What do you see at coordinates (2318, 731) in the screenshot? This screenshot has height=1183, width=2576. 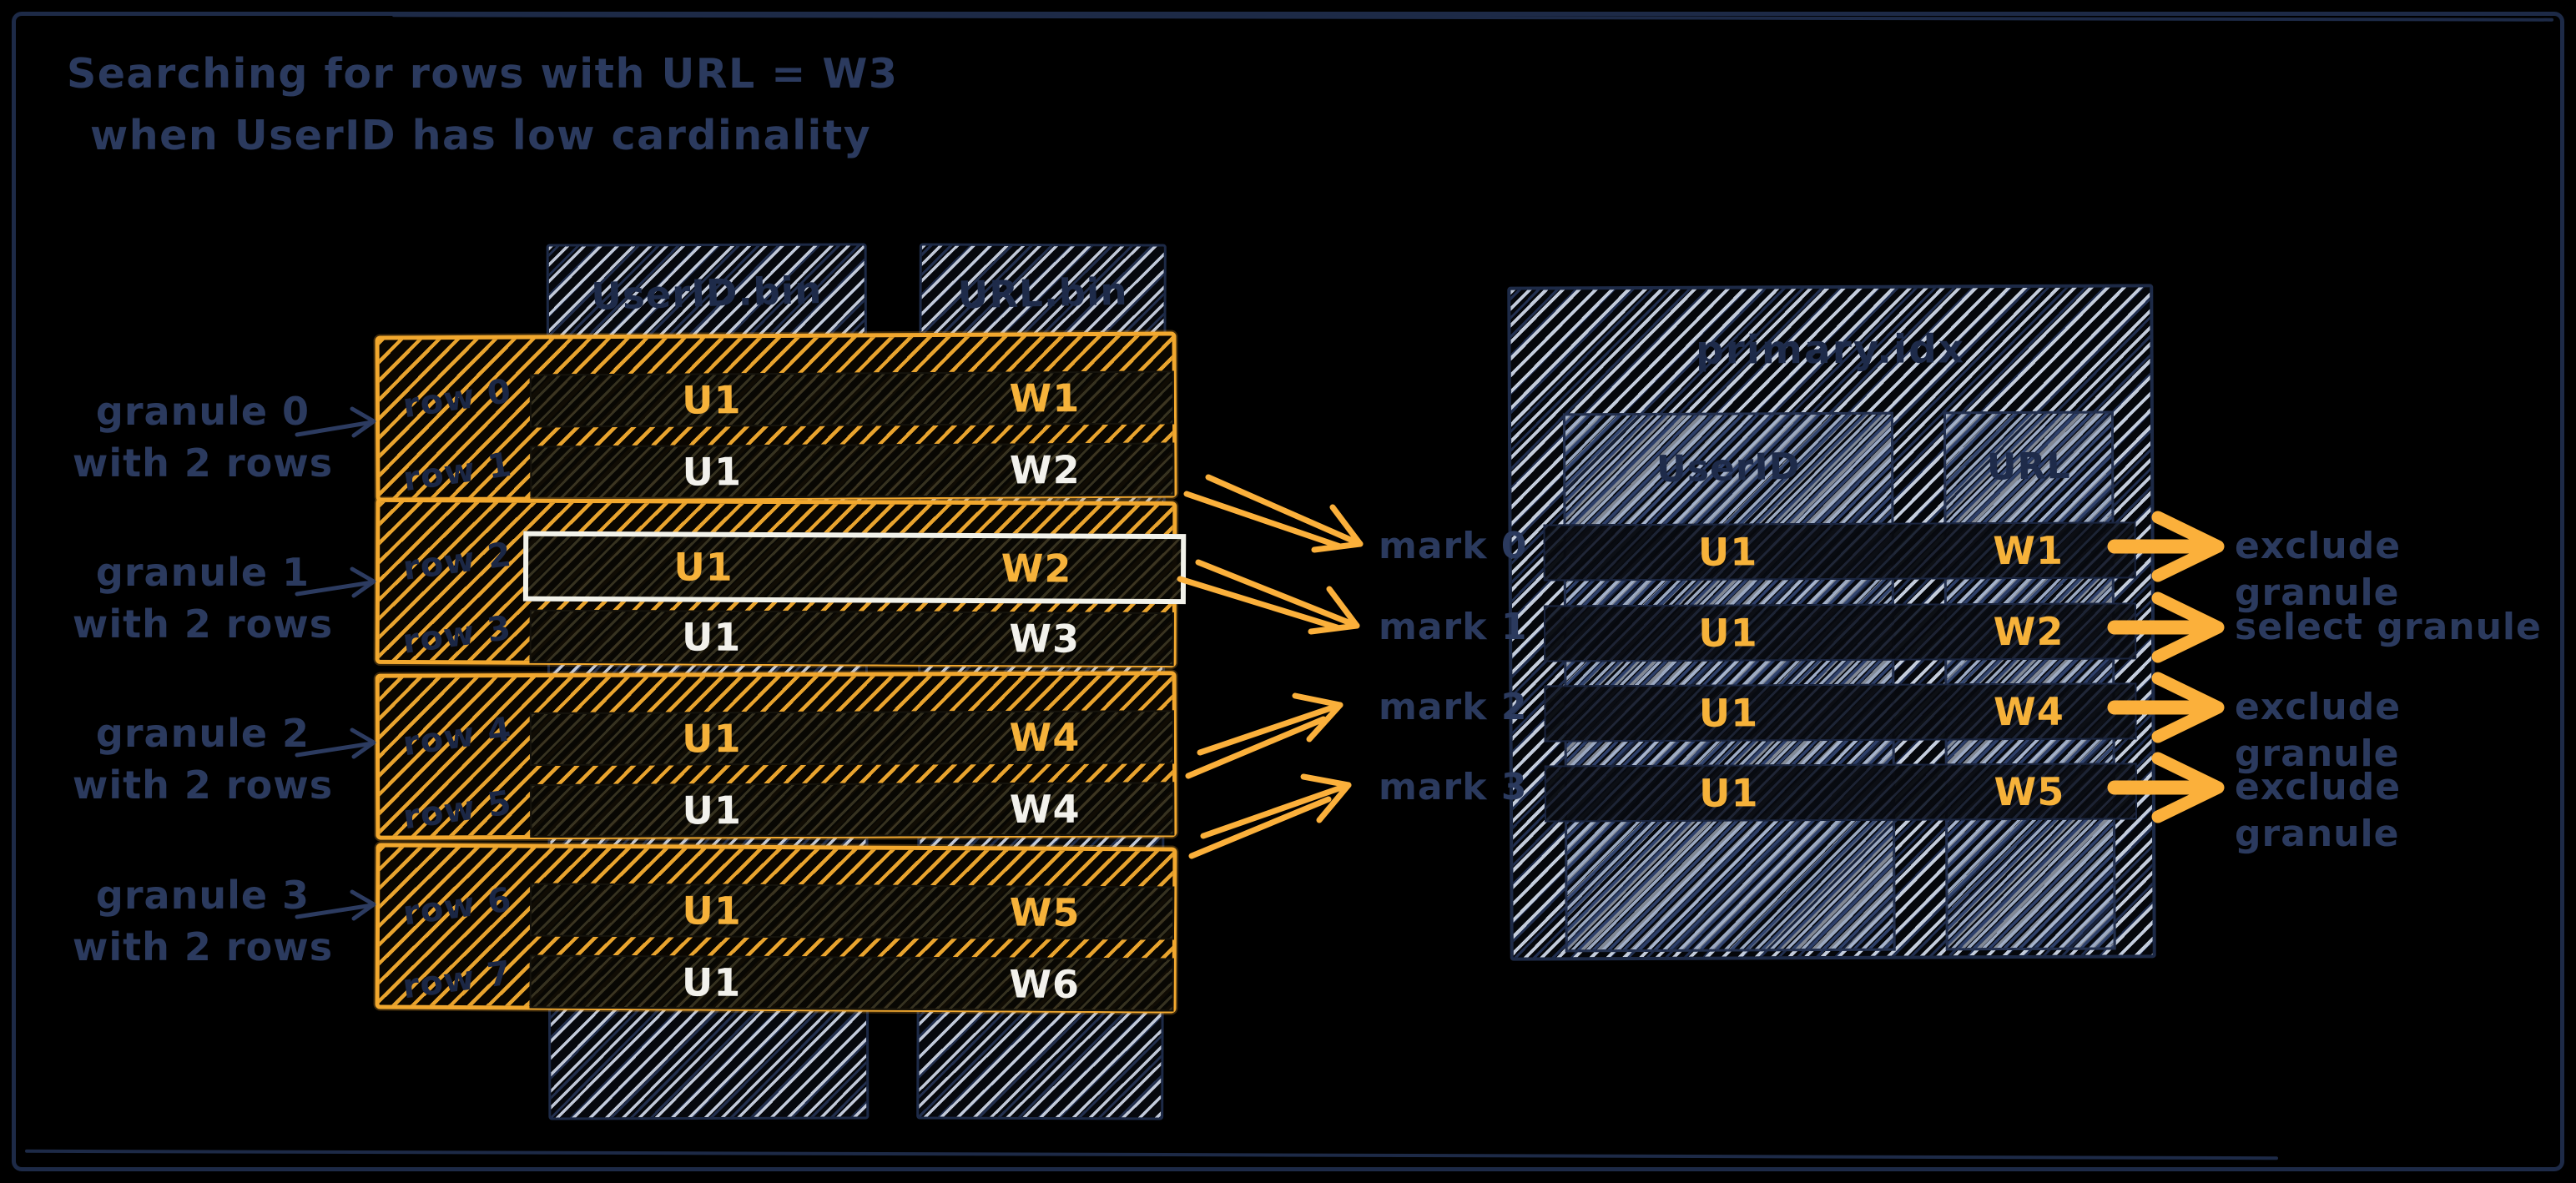 I see `decision-2-label: exclude granule` at bounding box center [2318, 731].